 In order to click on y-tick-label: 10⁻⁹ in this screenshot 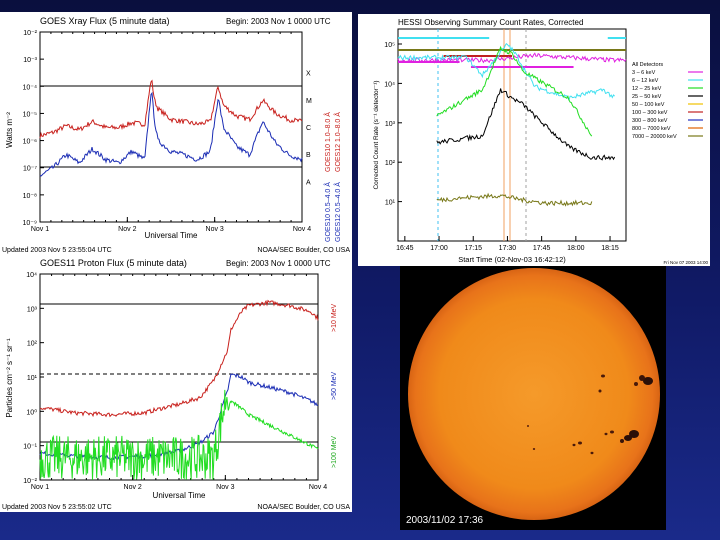, I will do `click(30, 223)`.